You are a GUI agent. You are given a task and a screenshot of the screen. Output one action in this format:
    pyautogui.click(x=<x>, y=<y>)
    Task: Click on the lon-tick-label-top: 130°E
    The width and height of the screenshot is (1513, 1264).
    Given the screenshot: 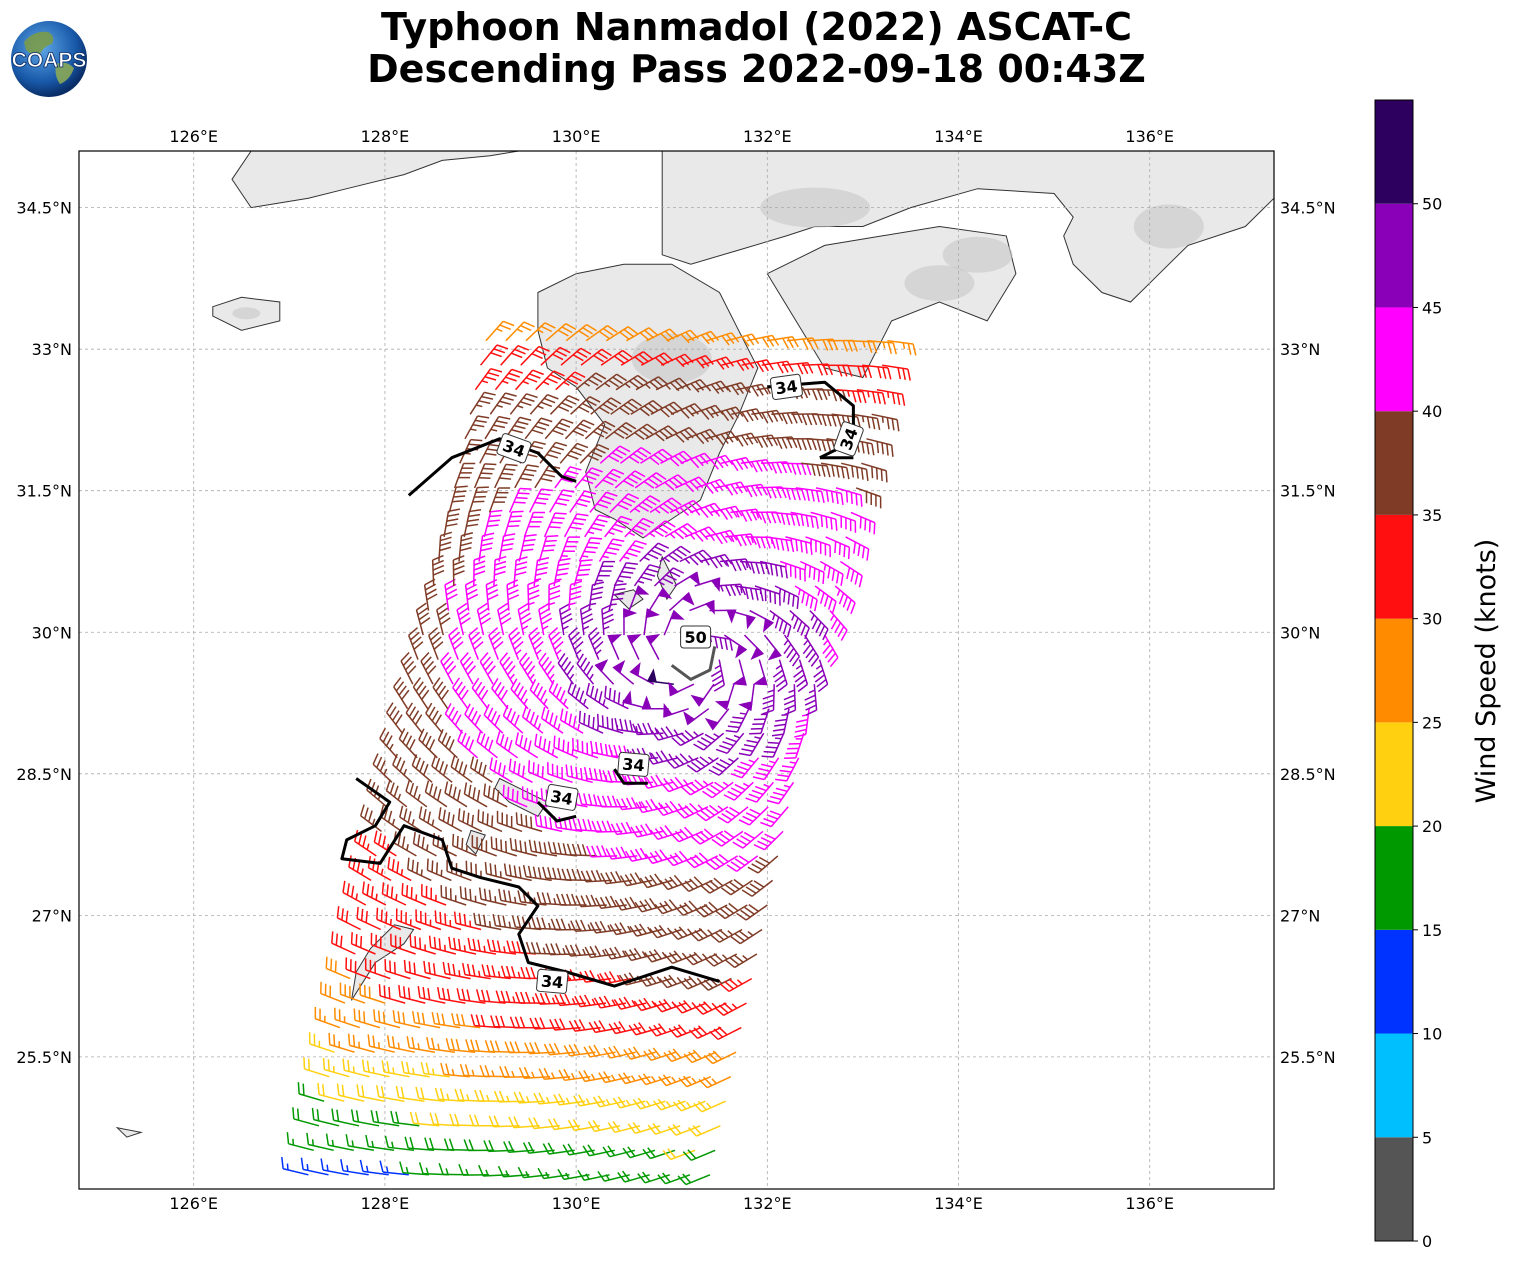 What is the action you would take?
    pyautogui.click(x=576, y=136)
    